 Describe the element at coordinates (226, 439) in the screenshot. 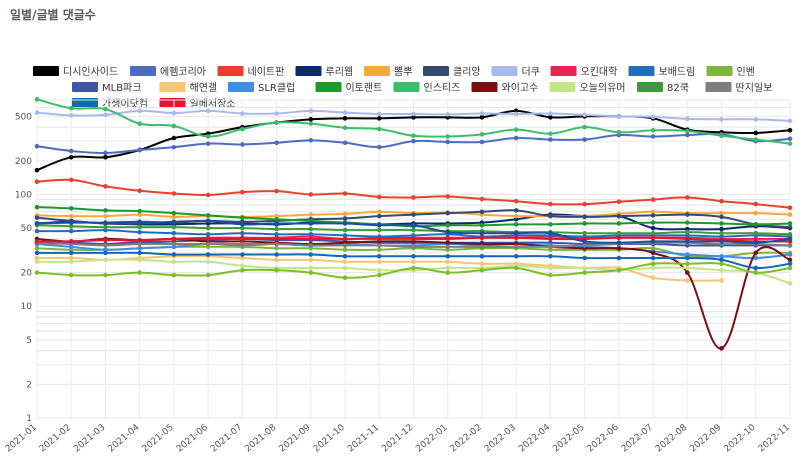

I see `x-tick-label: 2021-07` at that location.